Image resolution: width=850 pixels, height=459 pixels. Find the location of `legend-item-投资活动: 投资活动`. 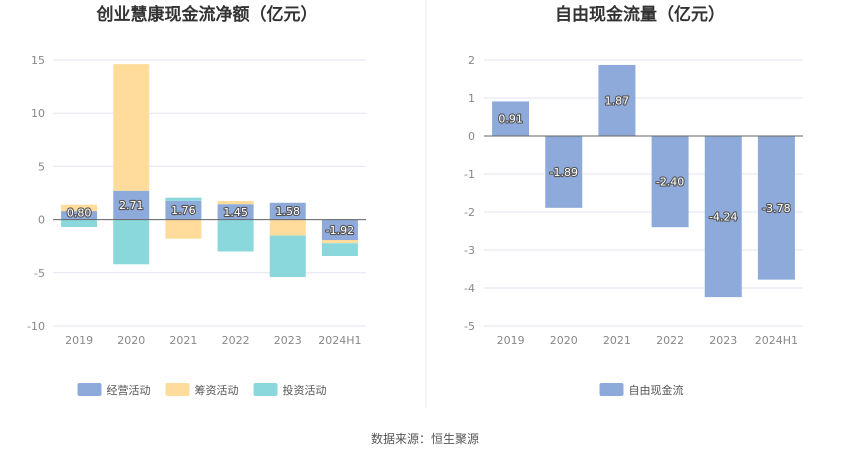

legend-item-投资活动: 投资活动 is located at coordinates (290, 390).